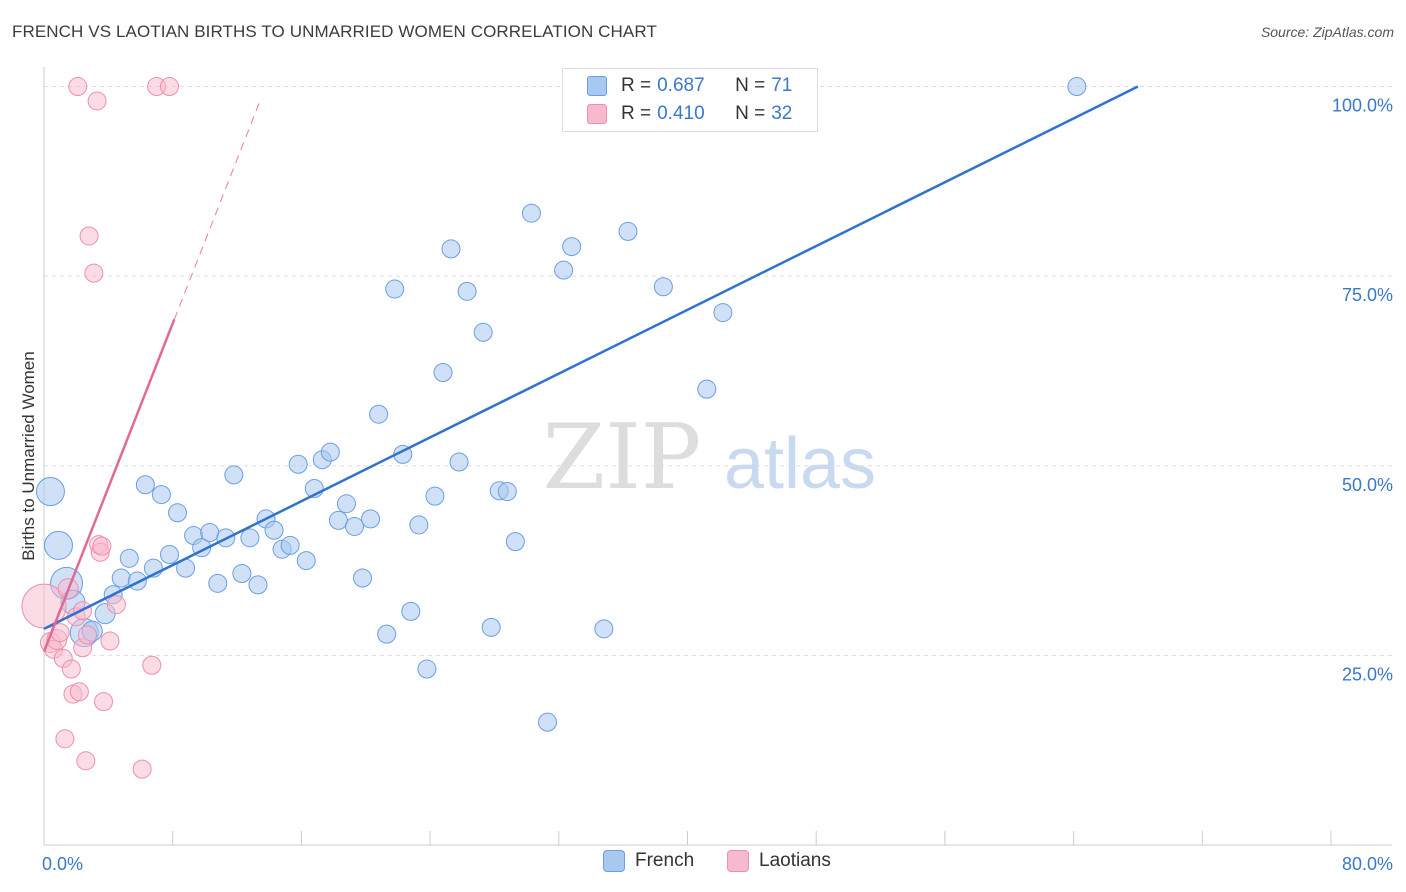 Image resolution: width=1406 pixels, height=892 pixels. Describe the element at coordinates (750, 113) in the screenshot. I see `laotian-n-label: N =` at that location.